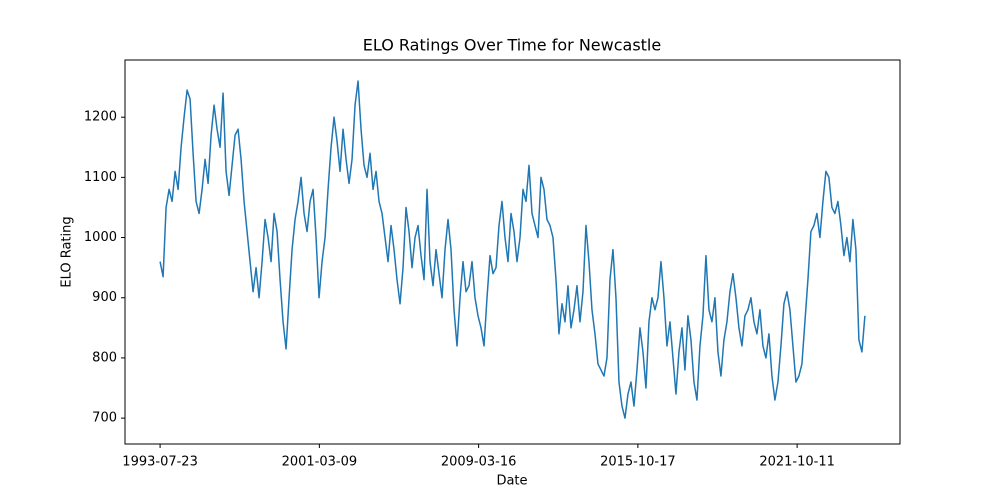 The height and width of the screenshot is (504, 1000). Describe the element at coordinates (512, 45) in the screenshot. I see `chart-title: ELO Ratings Over Time for Newcastle` at that location.